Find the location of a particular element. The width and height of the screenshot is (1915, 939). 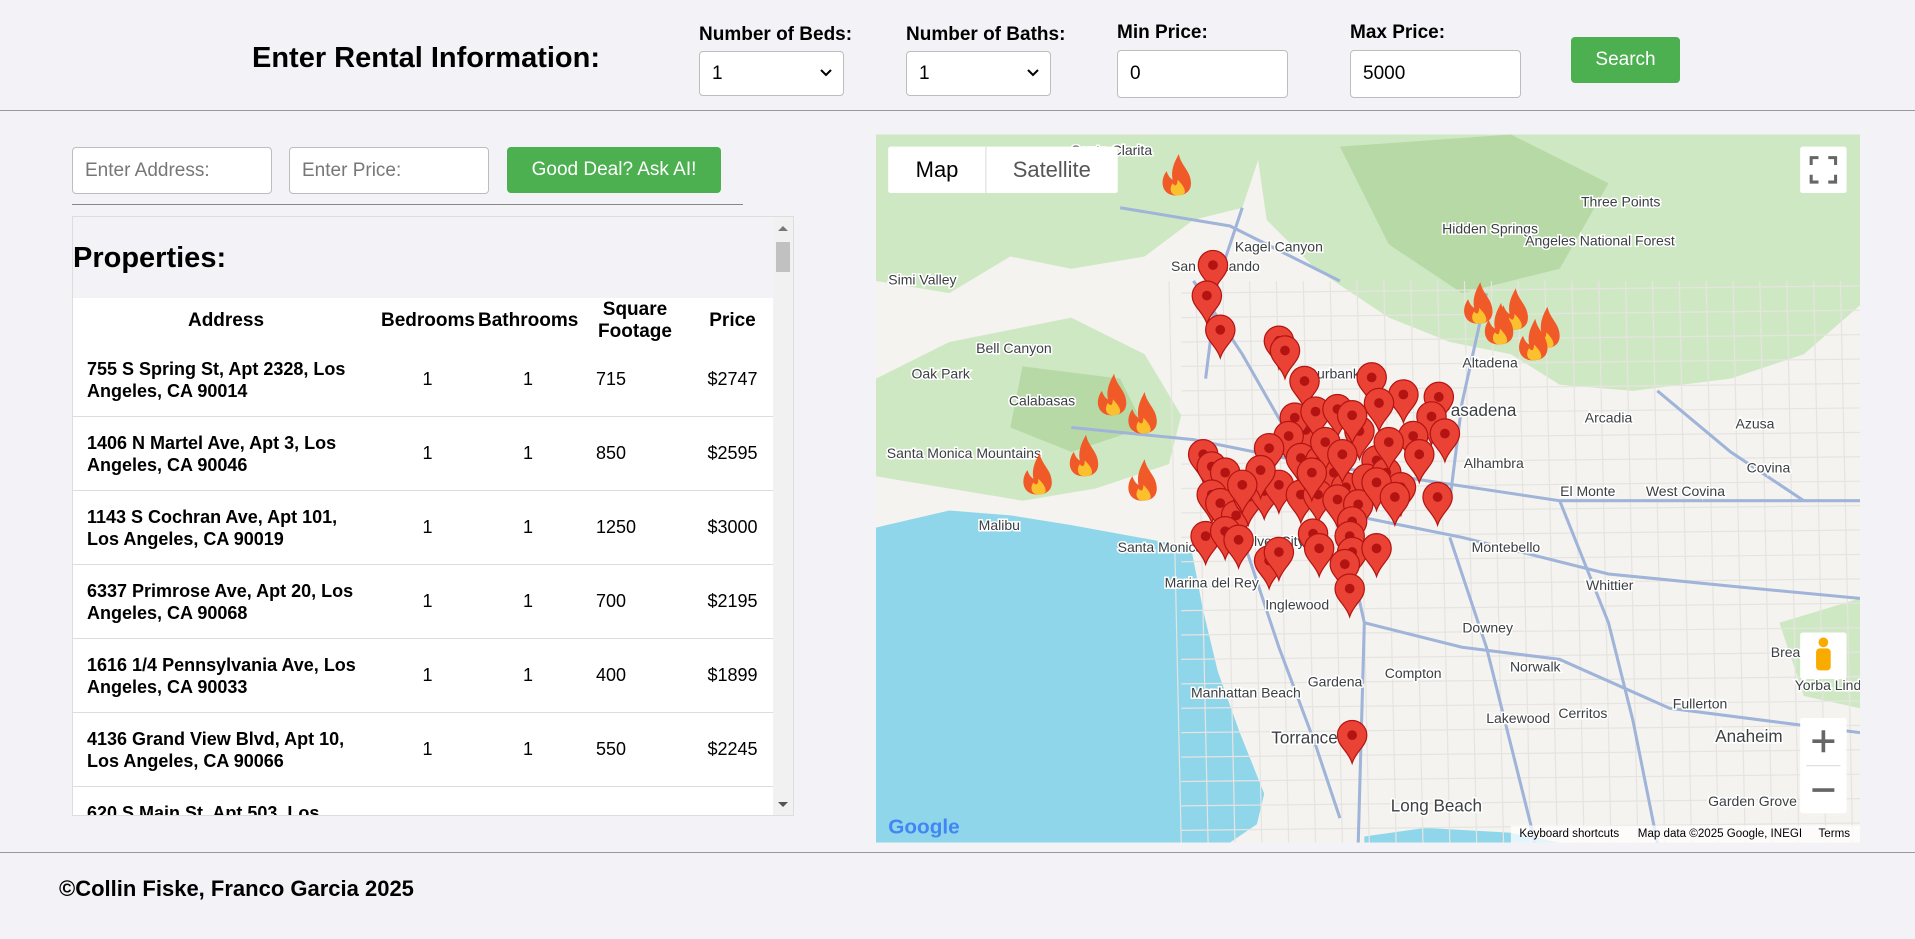

place-label: Lakewood is located at coordinates (1518, 718).